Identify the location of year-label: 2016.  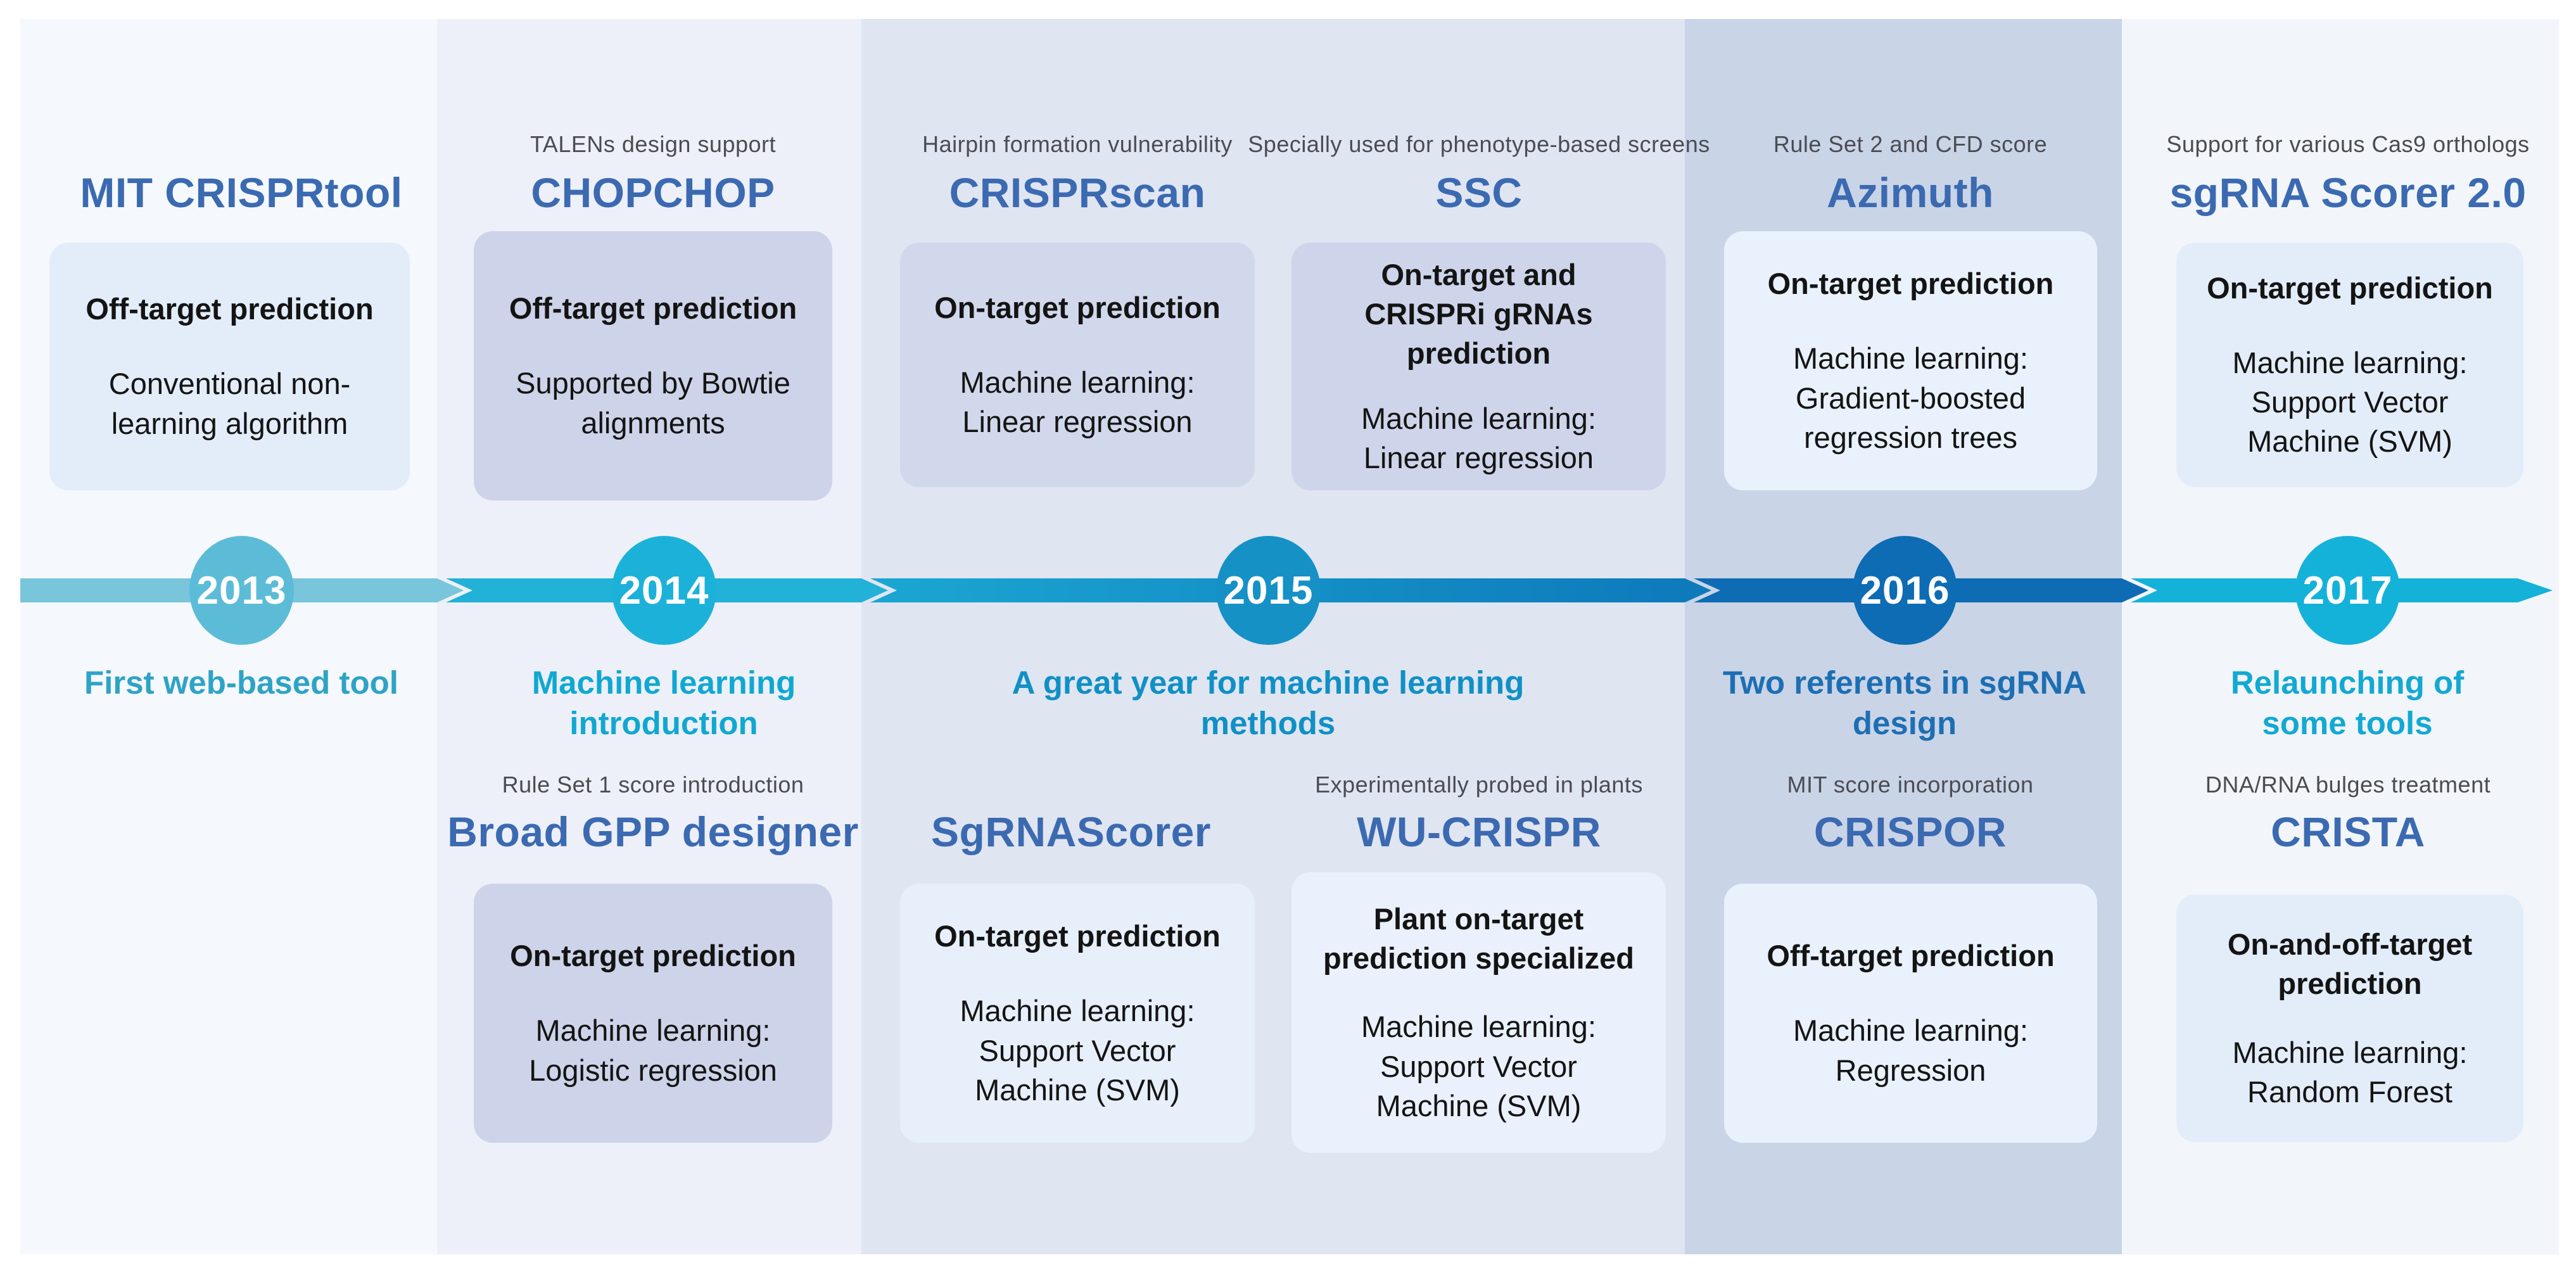
(1905, 590).